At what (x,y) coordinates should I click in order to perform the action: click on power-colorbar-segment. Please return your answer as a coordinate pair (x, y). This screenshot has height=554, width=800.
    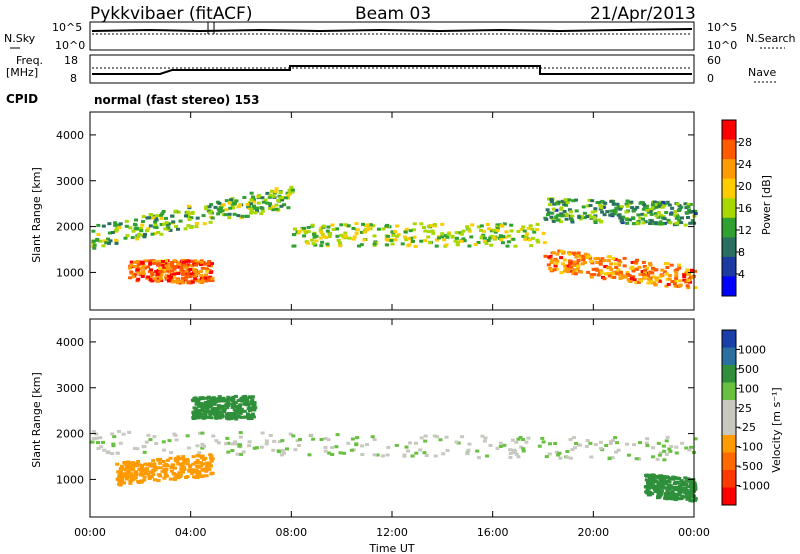
    Looking at the image, I should click on (729, 266).